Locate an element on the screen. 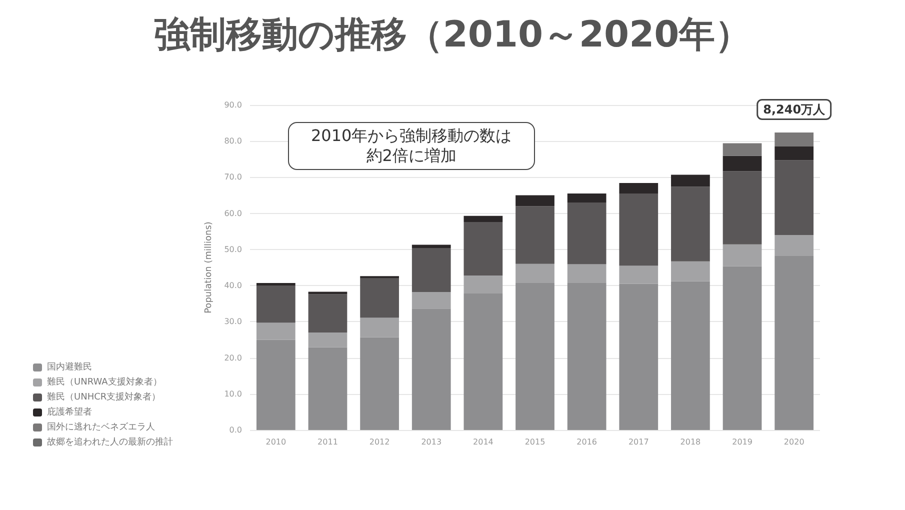  y-tick-label: 90.0 is located at coordinates (233, 105).